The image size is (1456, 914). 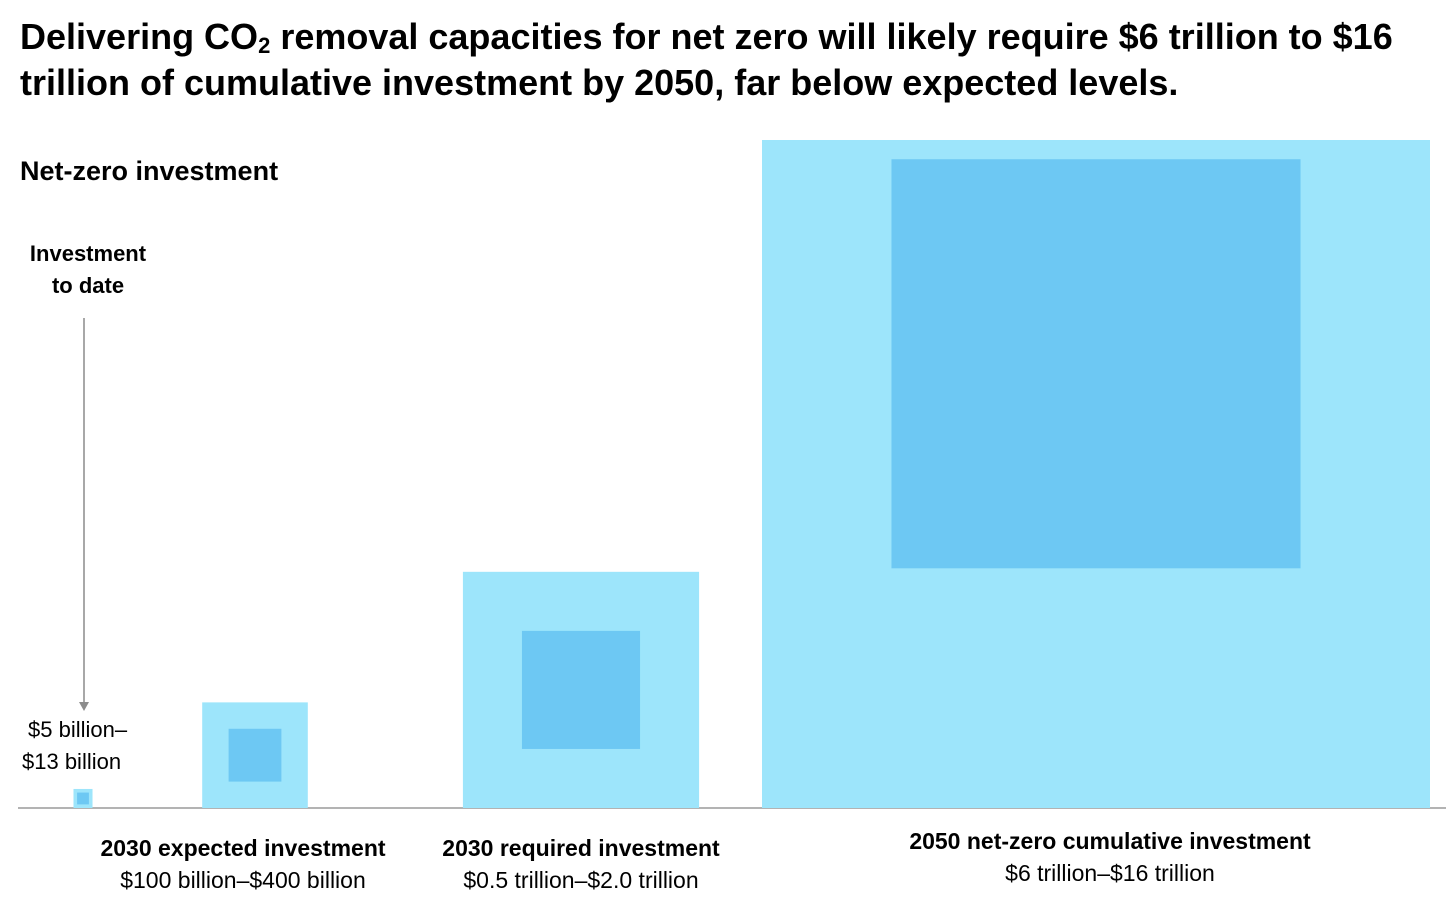 I want to click on investment-to-date-value: $5 billion– $13 billion, so click(x=74, y=746).